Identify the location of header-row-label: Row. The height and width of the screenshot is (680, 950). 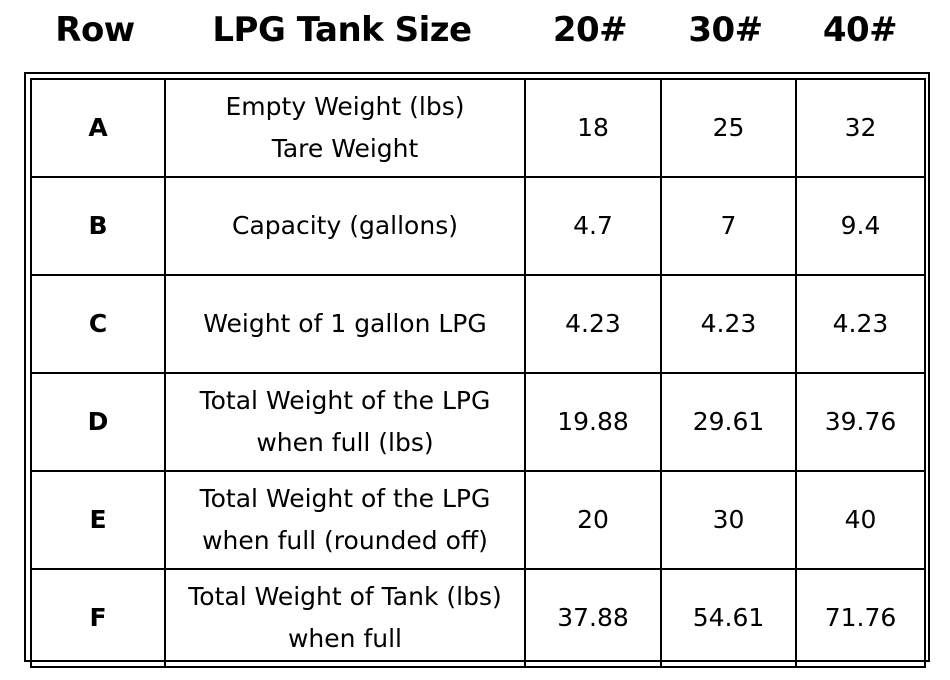
(95, 30).